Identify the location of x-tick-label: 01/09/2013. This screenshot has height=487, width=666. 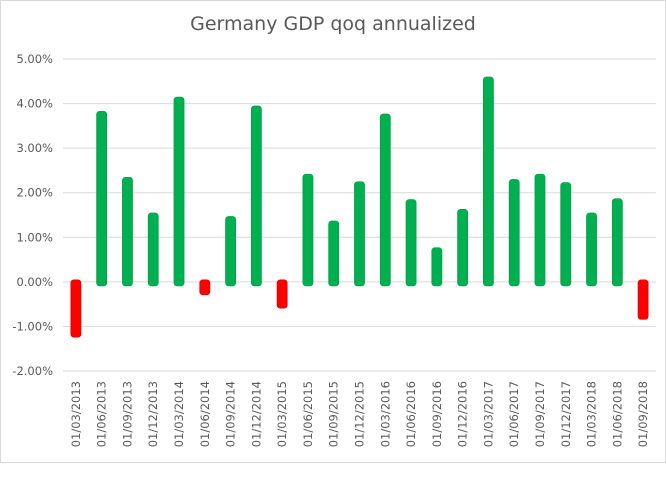
(127, 414).